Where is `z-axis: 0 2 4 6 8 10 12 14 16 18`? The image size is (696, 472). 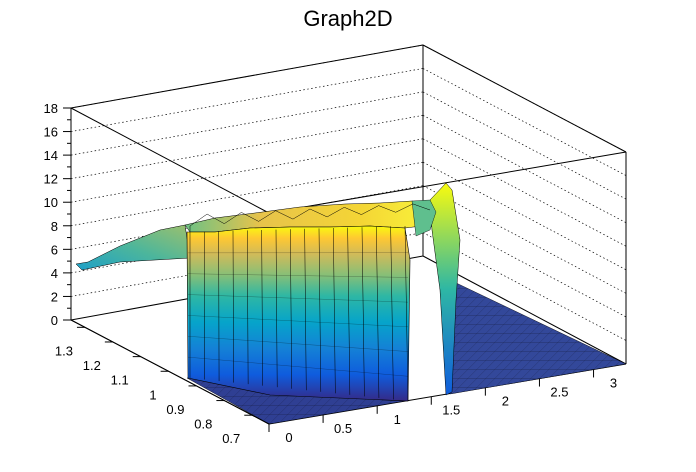
z-axis: 0 2 4 6 8 10 12 14 16 18 is located at coordinates (57, 214).